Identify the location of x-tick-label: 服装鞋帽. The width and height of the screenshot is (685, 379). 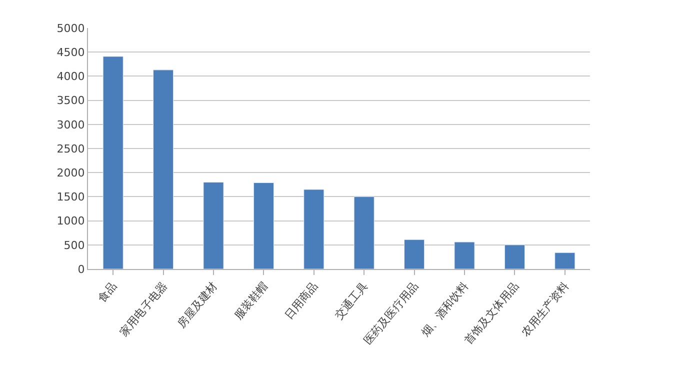
(251, 301).